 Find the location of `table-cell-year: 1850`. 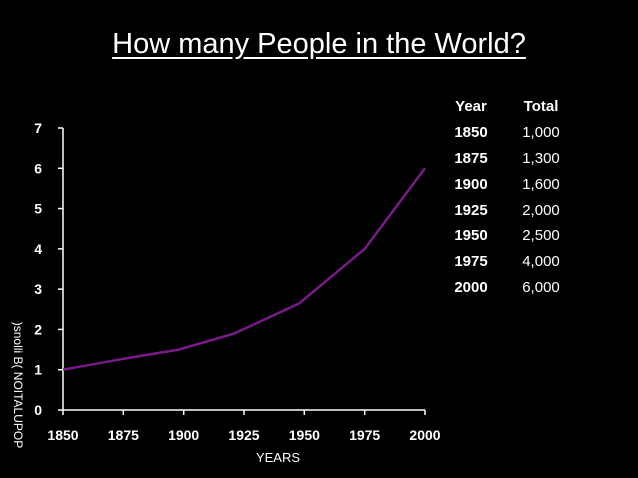

table-cell-year: 1850 is located at coordinates (471, 133).